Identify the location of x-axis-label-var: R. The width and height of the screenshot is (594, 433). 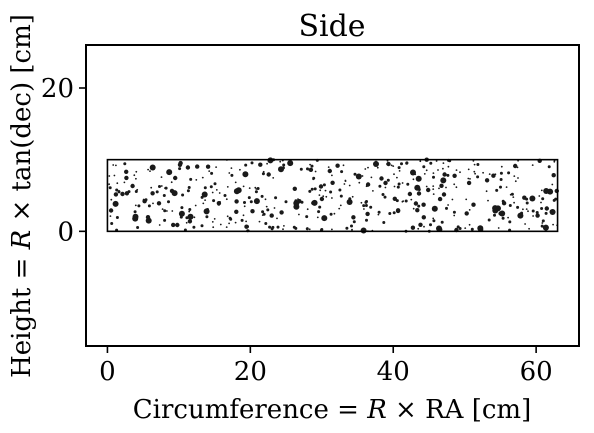
(376, 410).